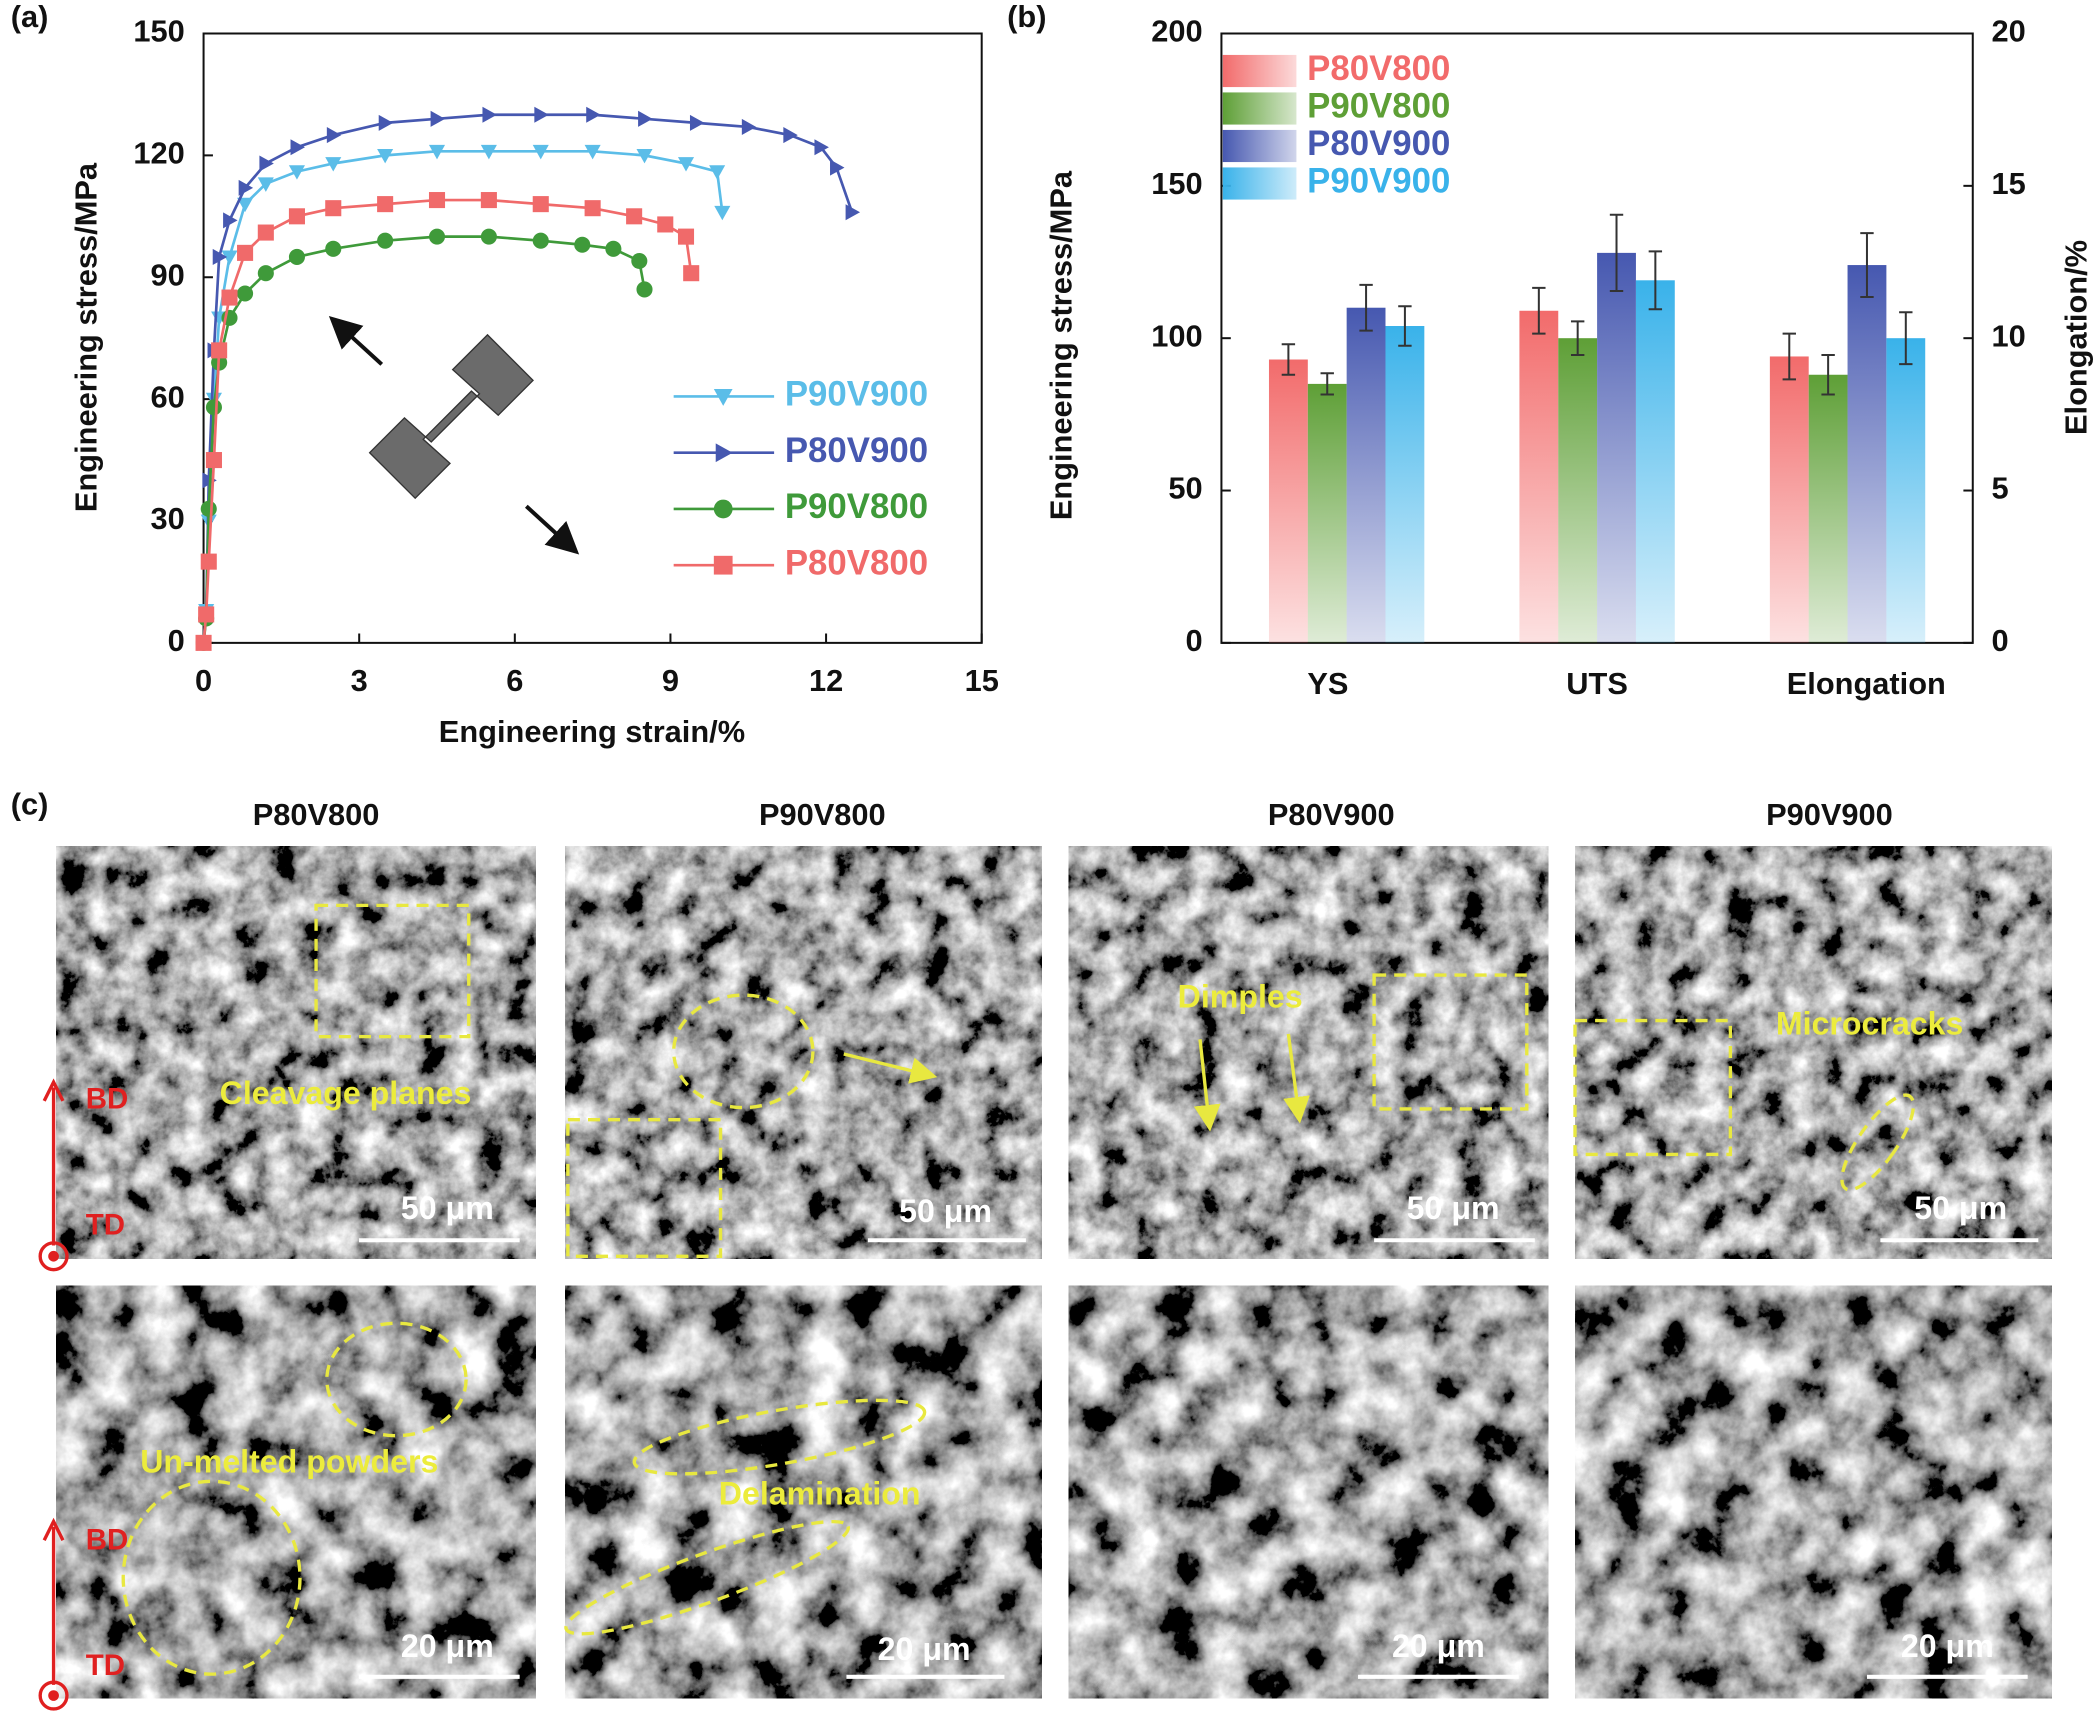 The height and width of the screenshot is (1717, 2100). Describe the element at coordinates (158, 31) in the screenshot. I see `y-tick-label: 150` at that location.